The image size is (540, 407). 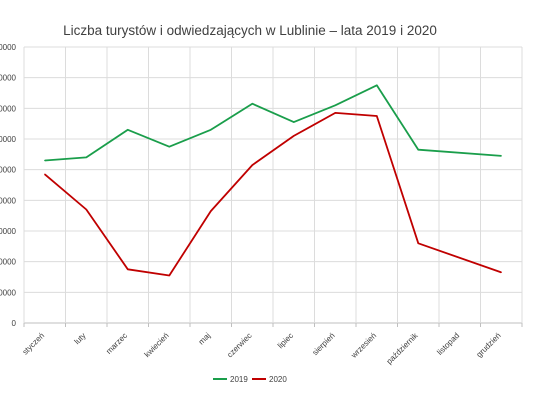 I want to click on legend-label-2019: 2019, so click(x=239, y=379).